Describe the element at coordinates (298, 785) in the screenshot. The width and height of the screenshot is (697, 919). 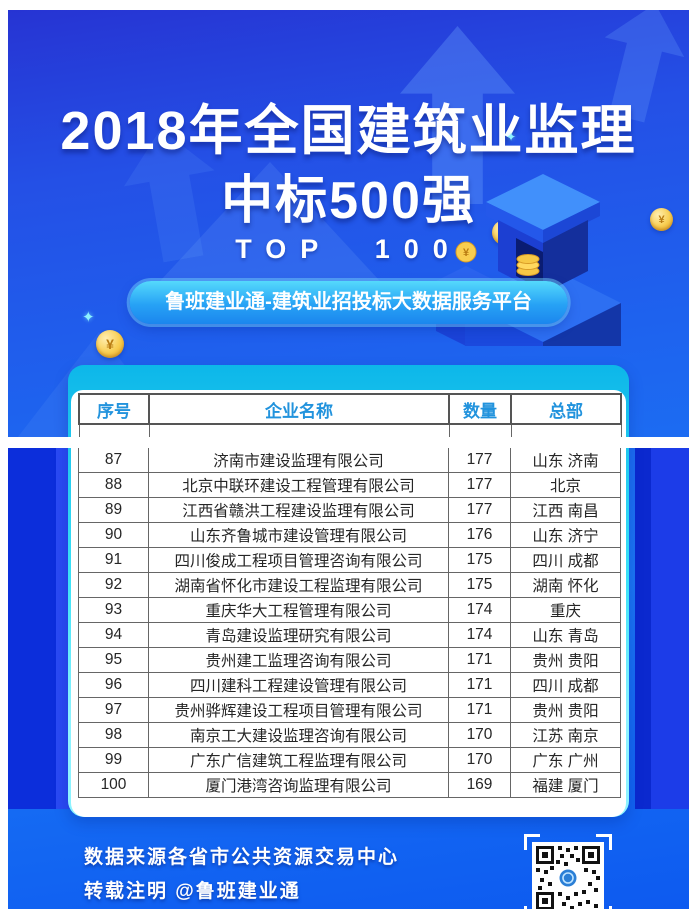
I see `table-cell: 厦门港湾咨询监理有限公司` at that location.